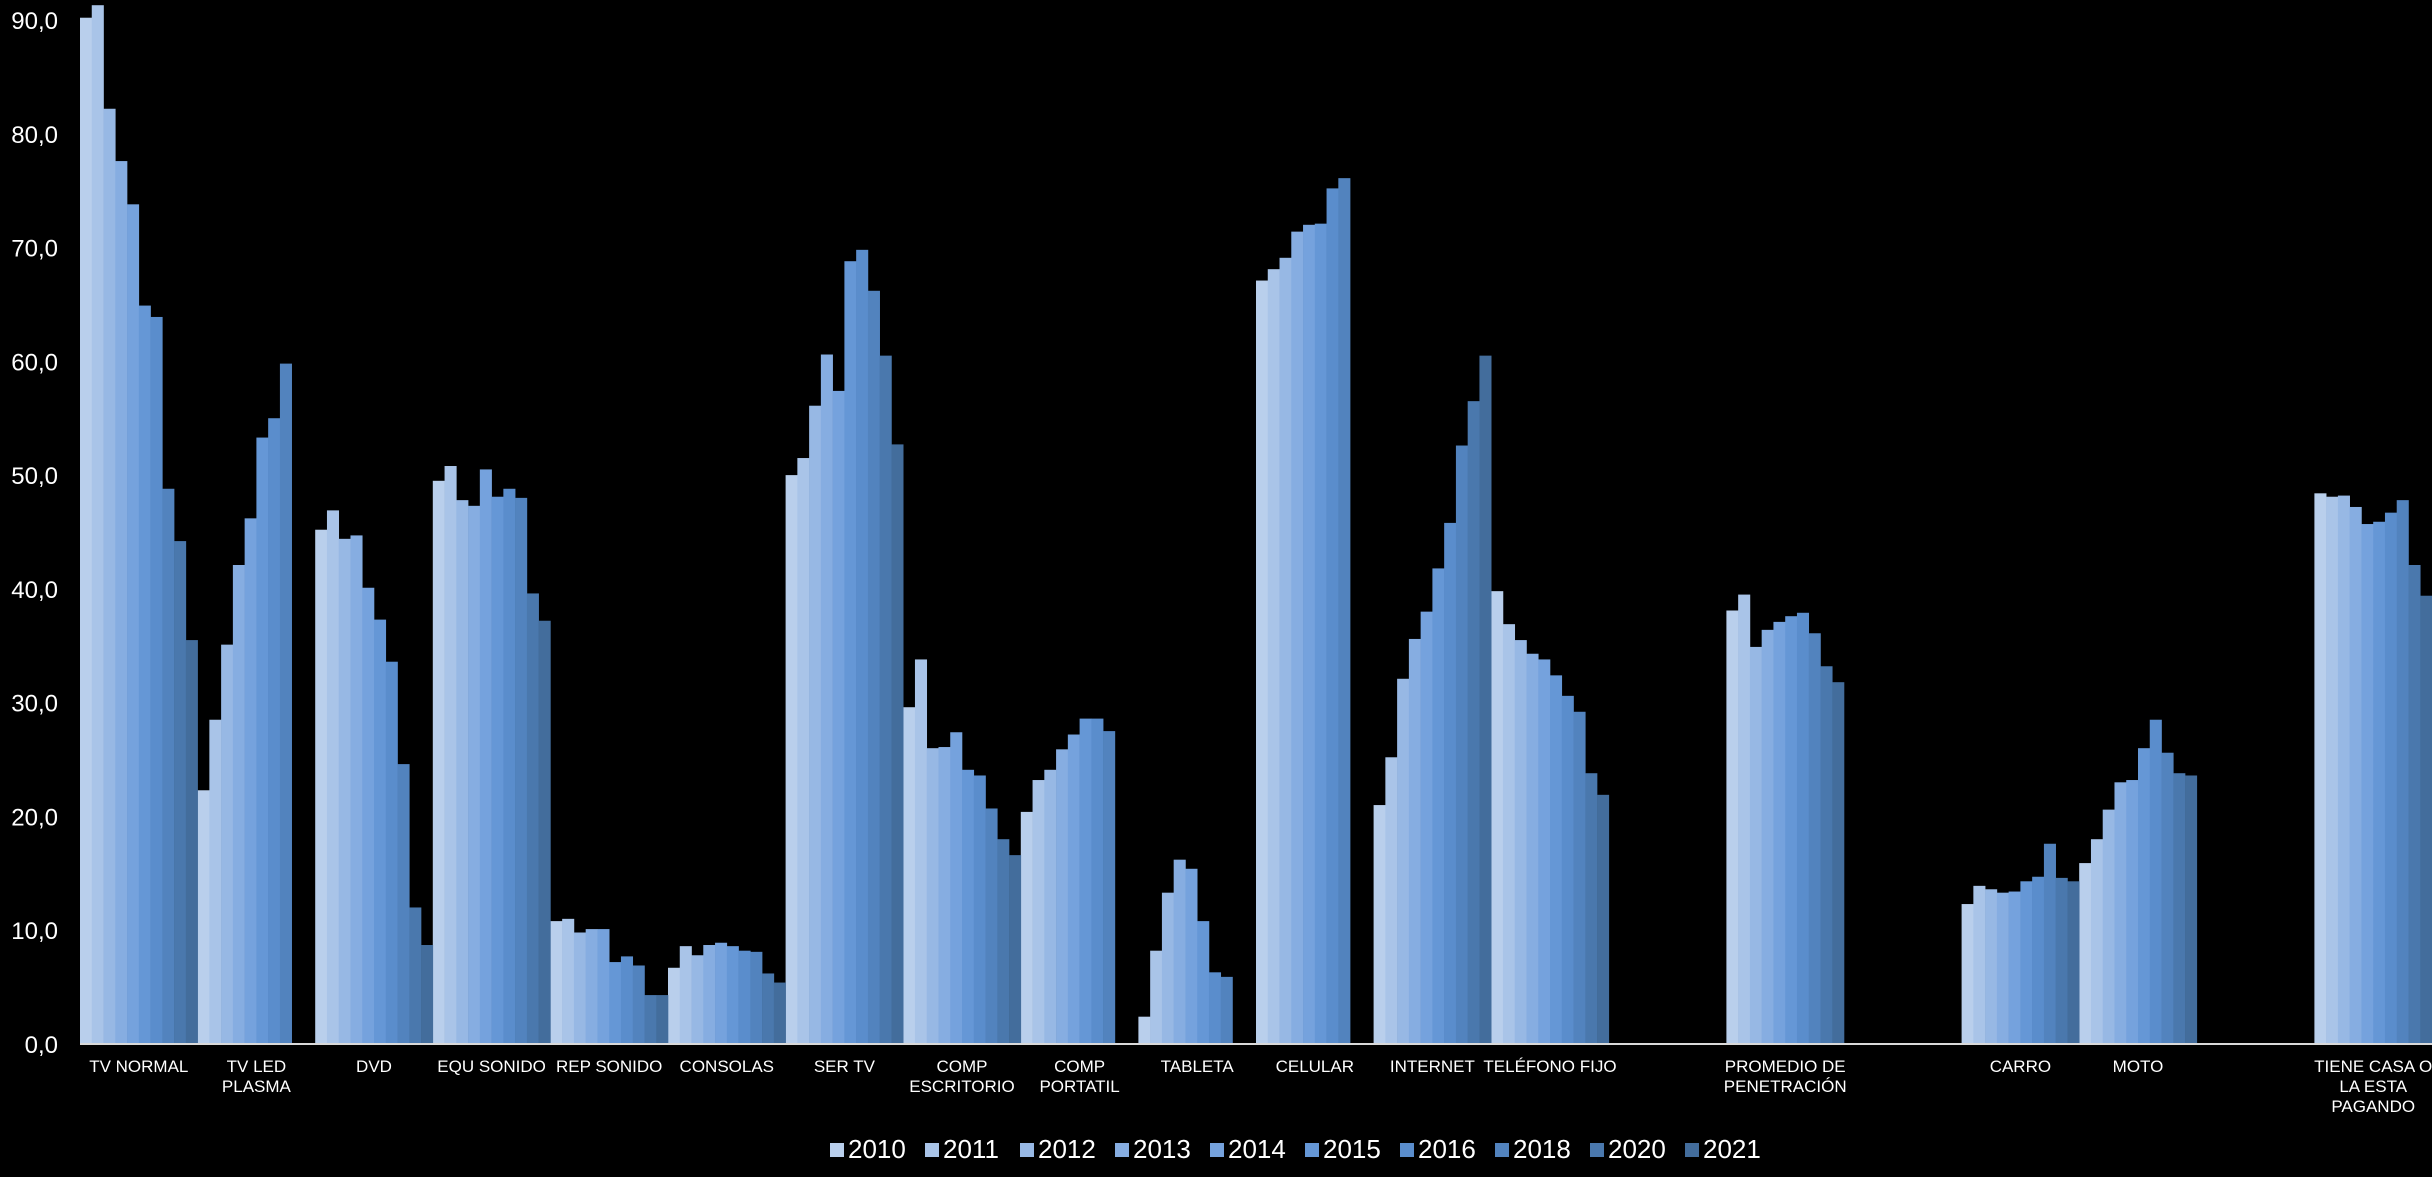 The image size is (2432, 1177). I want to click on legend-swatch-2013, so click(1122, 1150).